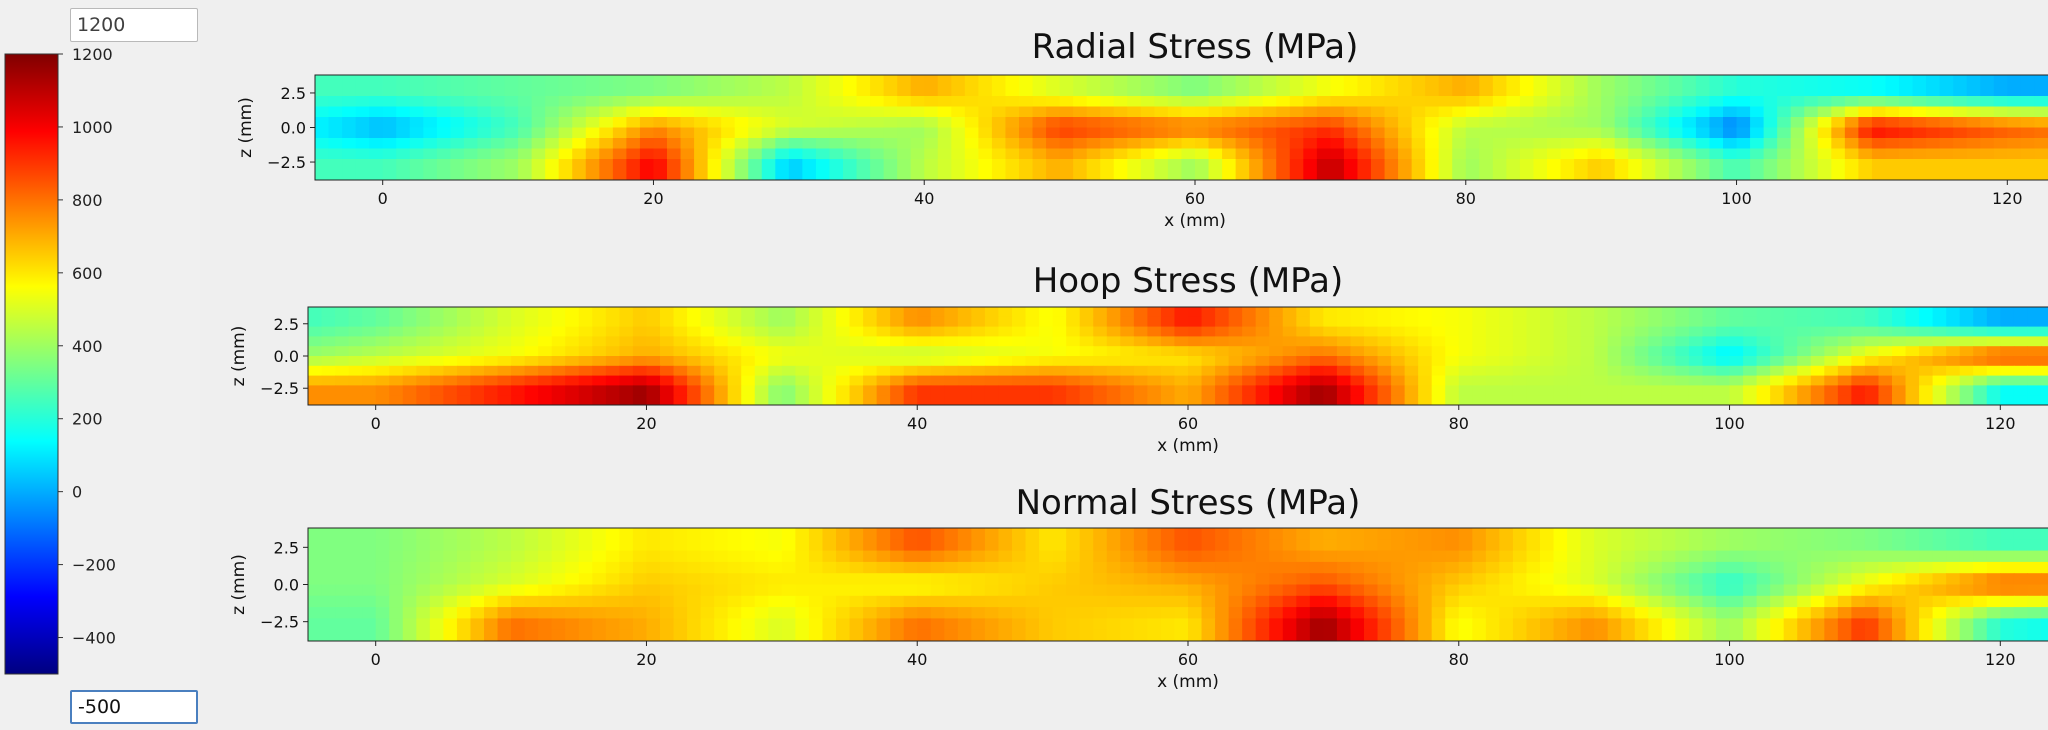 This screenshot has width=2048, height=730. What do you see at coordinates (134, 707) in the screenshot?
I see `colorbar-min-input` at bounding box center [134, 707].